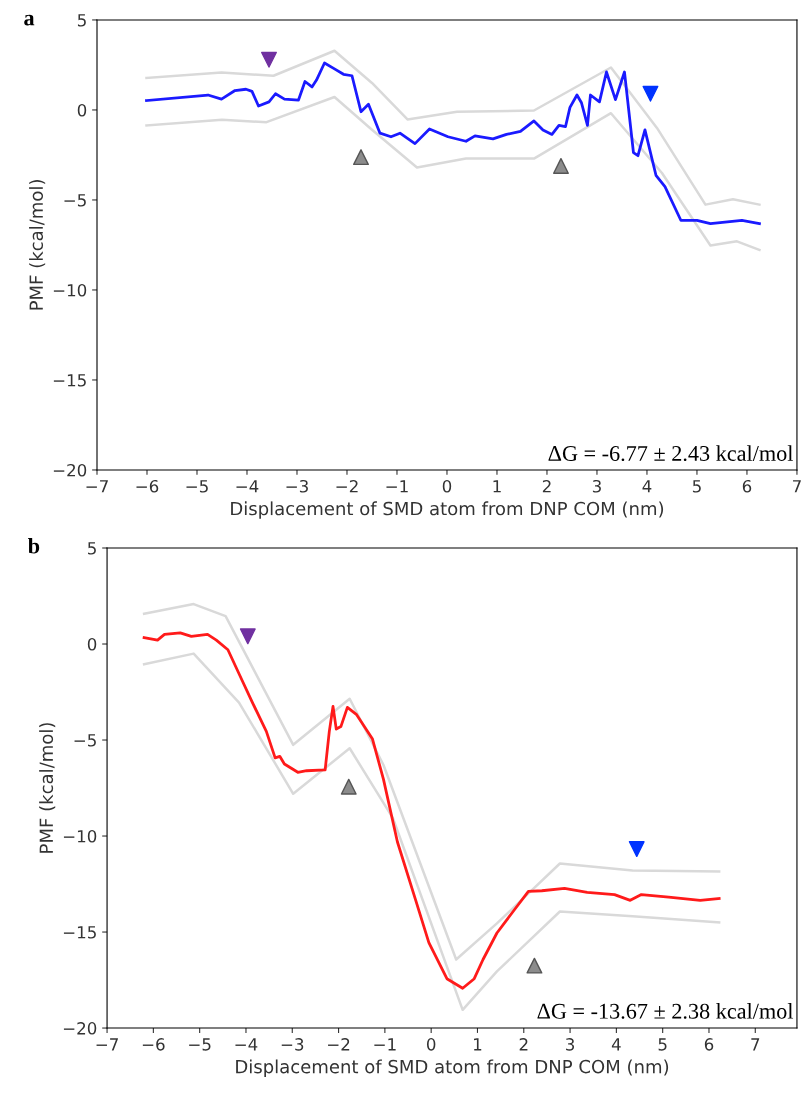 This screenshot has width=805, height=1096. I want to click on annotation: ΔG = -13.67 ± 2.38 kcal/mol, so click(665, 1011).